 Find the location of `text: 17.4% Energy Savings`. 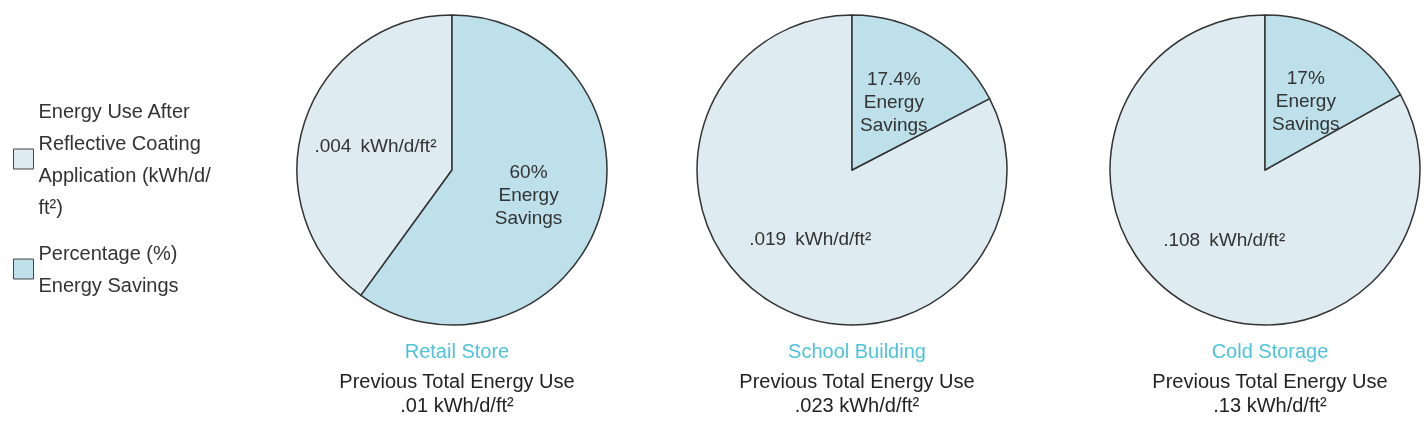

text: 17.4% Energy Savings is located at coordinates (894, 101).